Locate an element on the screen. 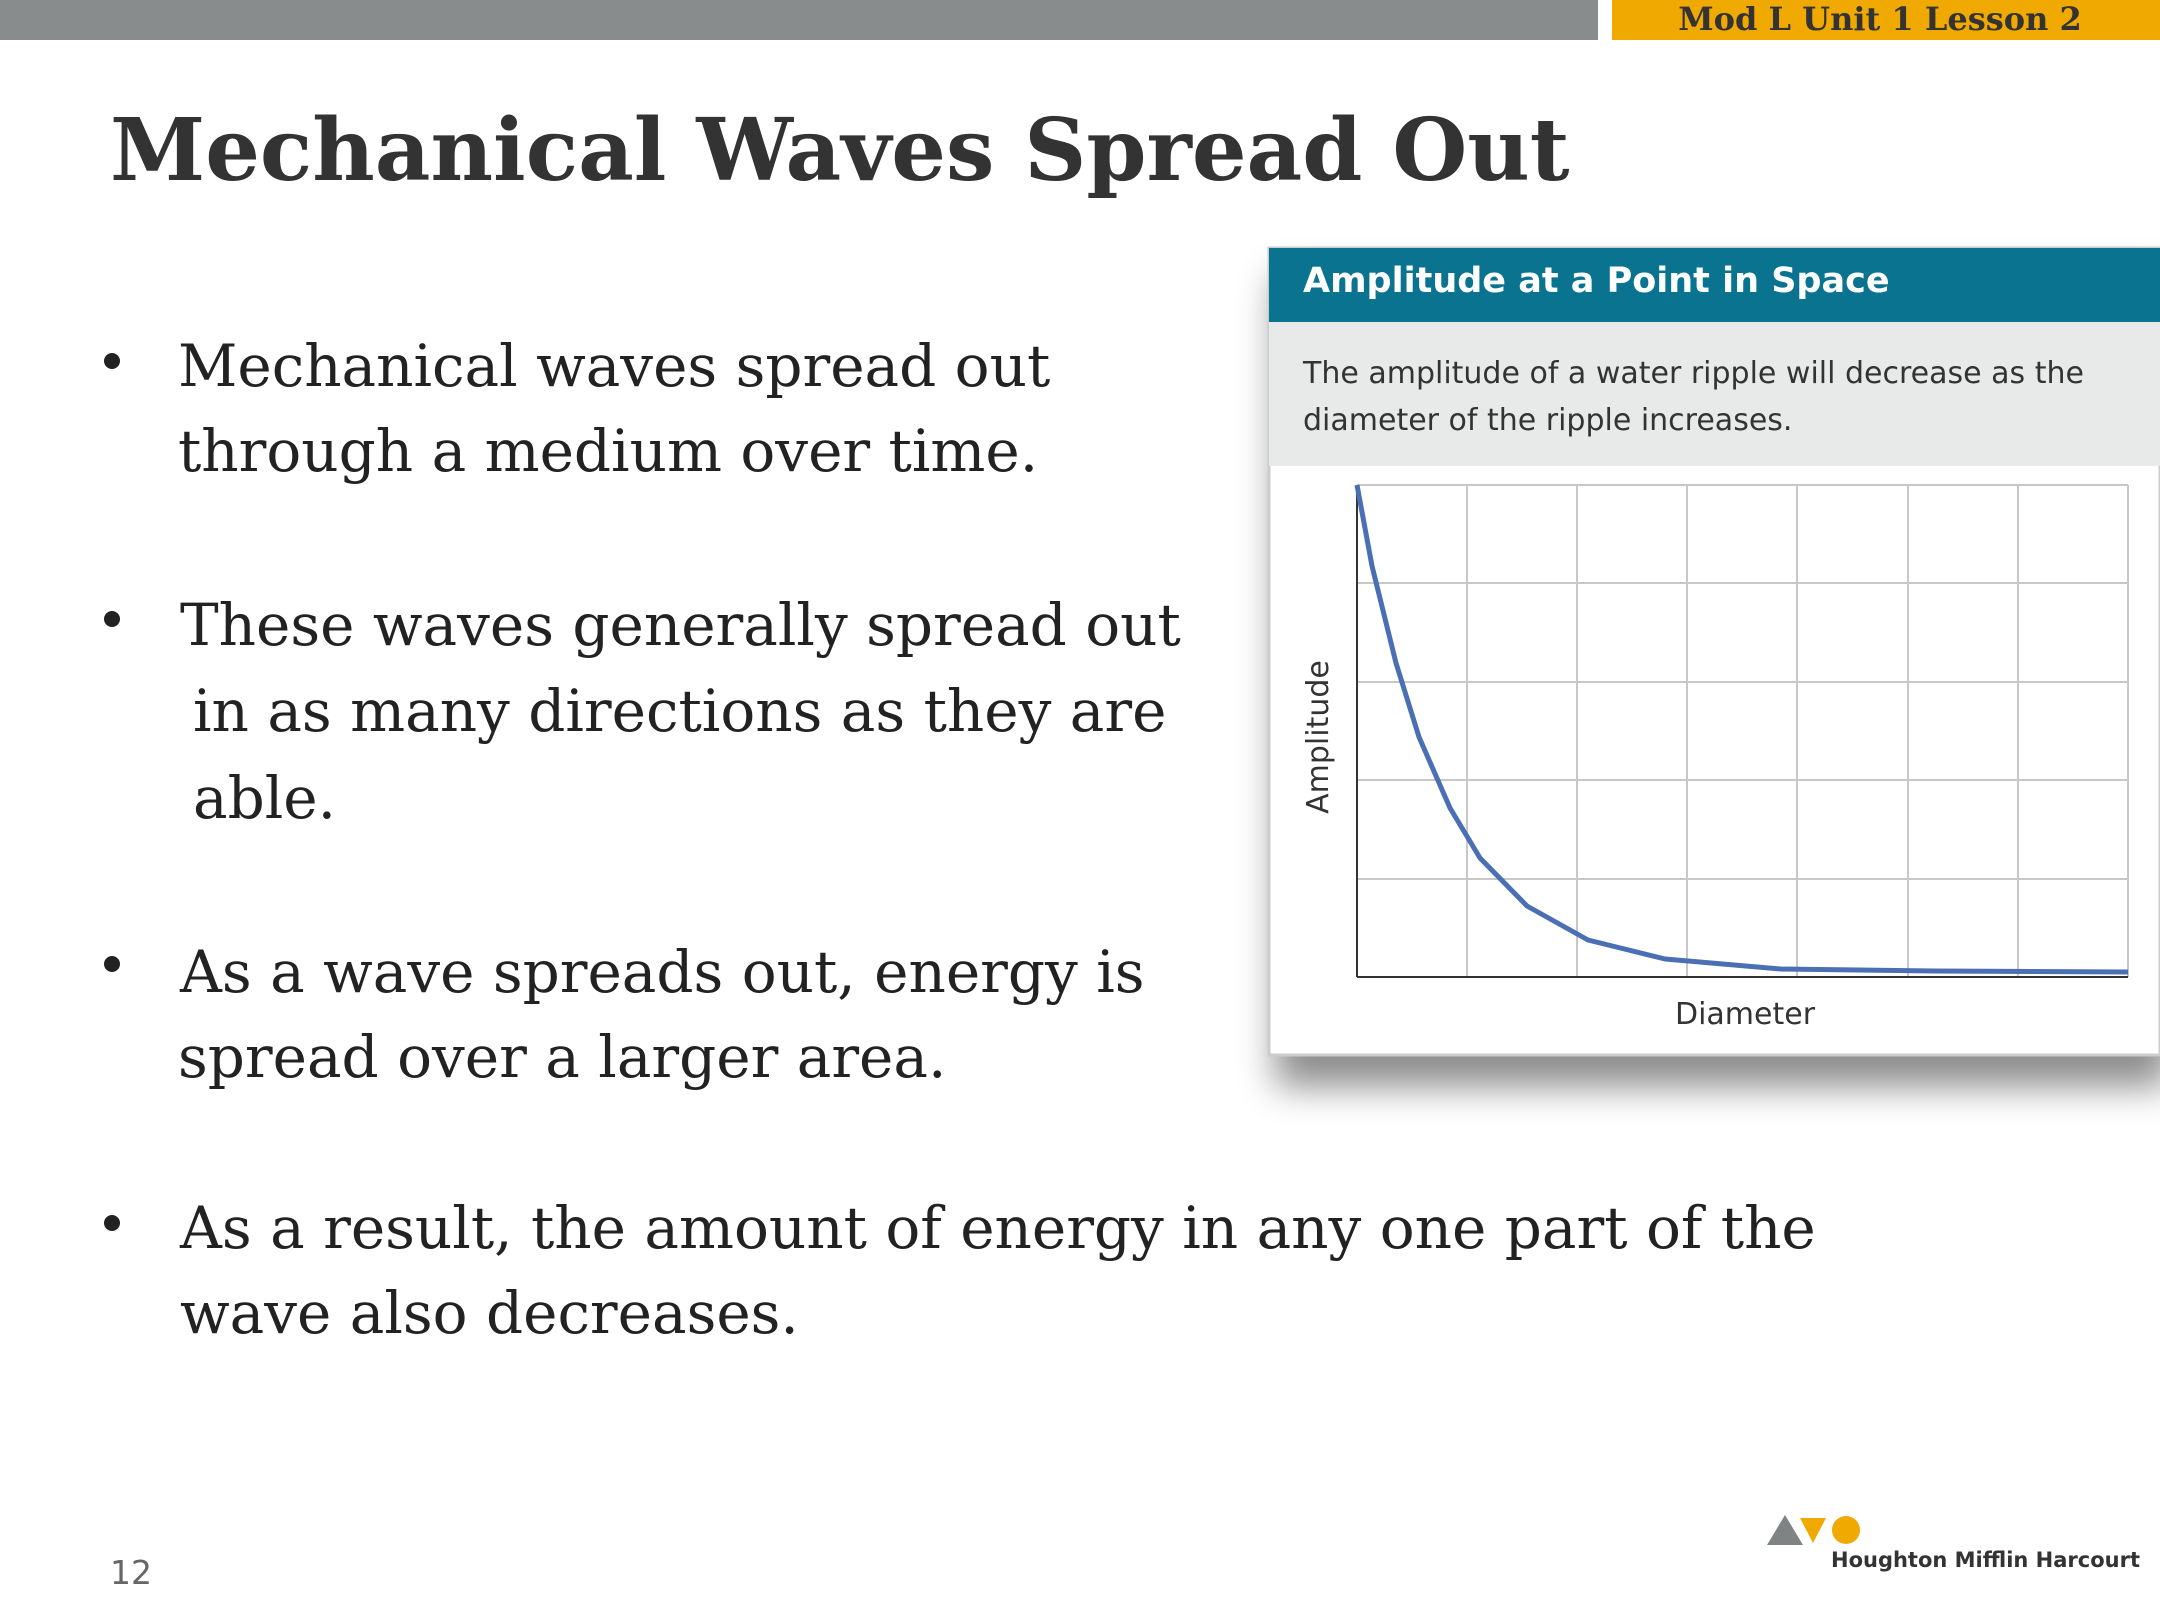 This screenshot has height=1620, width=2160. figure-header is located at coordinates (1714, 285).